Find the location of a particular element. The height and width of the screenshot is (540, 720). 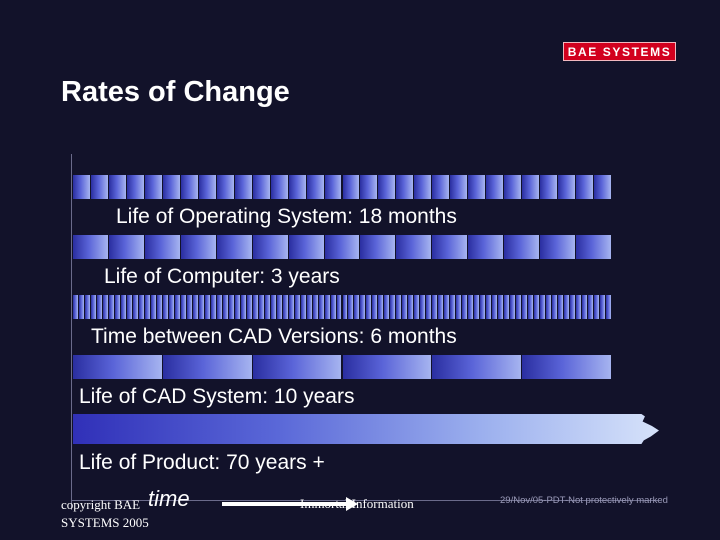

timeline-bar-cad-versions is located at coordinates (342, 307).